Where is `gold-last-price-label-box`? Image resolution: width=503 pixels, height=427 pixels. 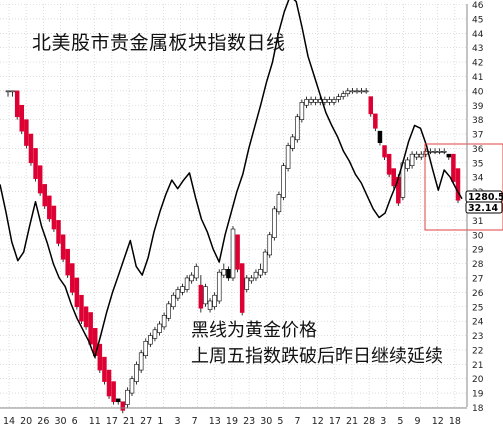
gold-last-price-label-box is located at coordinates (484, 207).